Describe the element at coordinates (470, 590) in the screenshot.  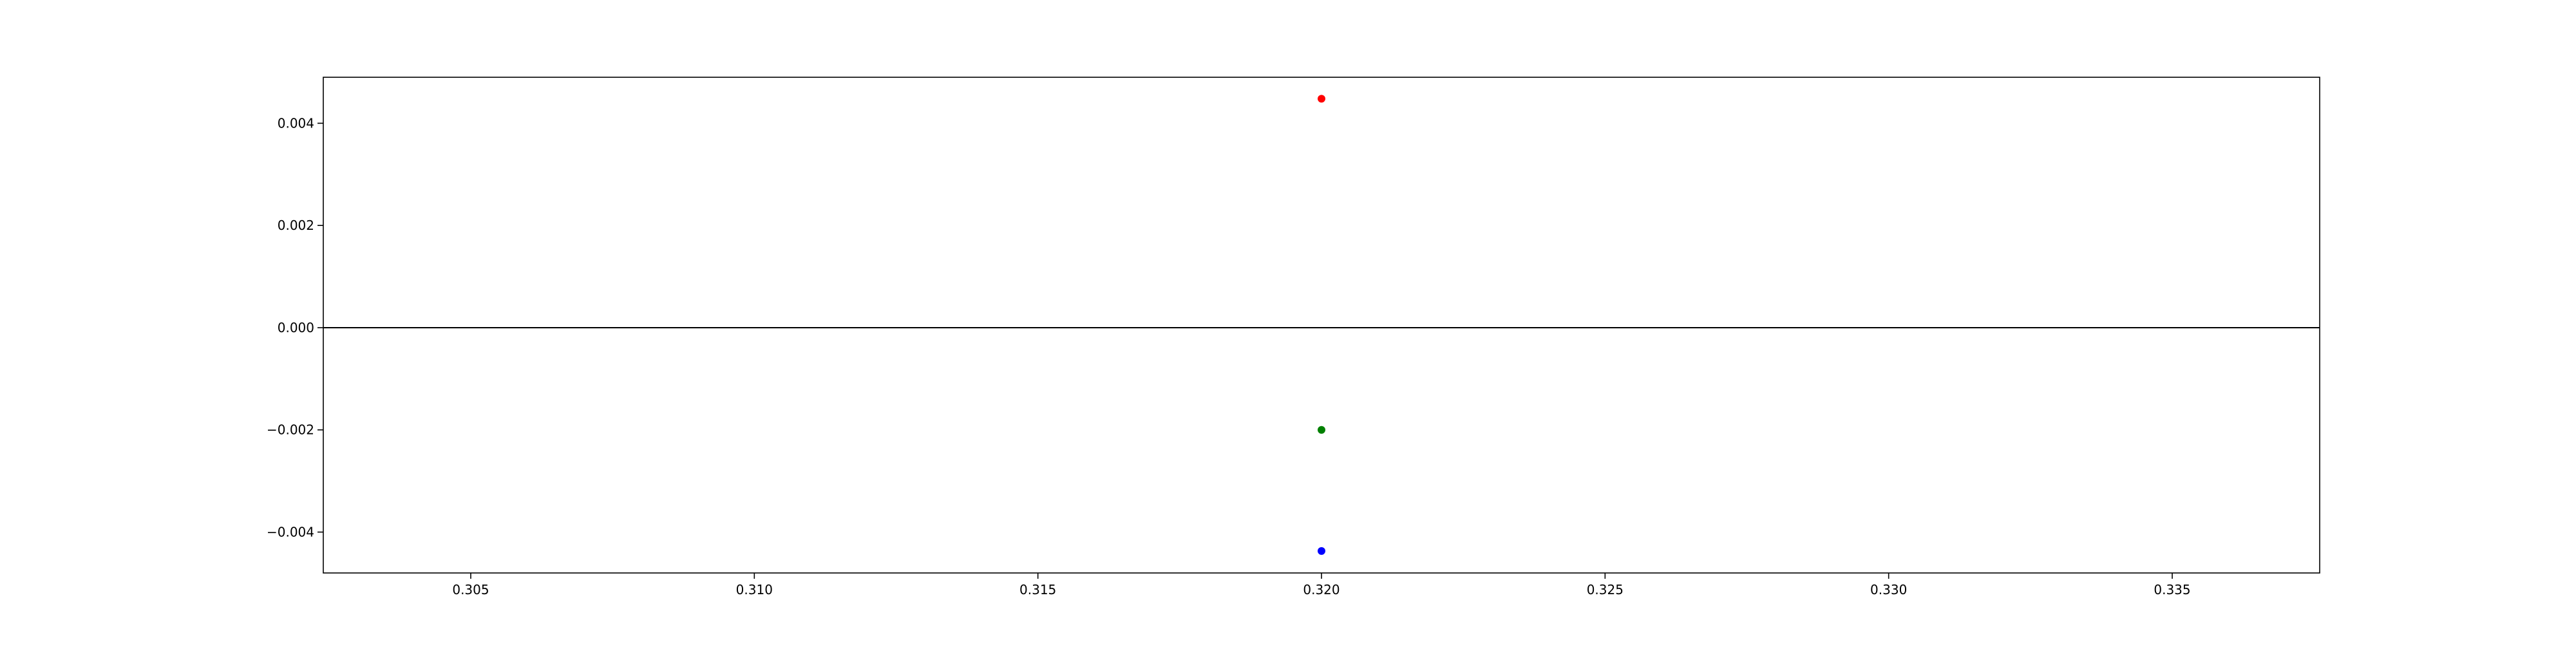
I see `x-tick-label: 0.305` at that location.